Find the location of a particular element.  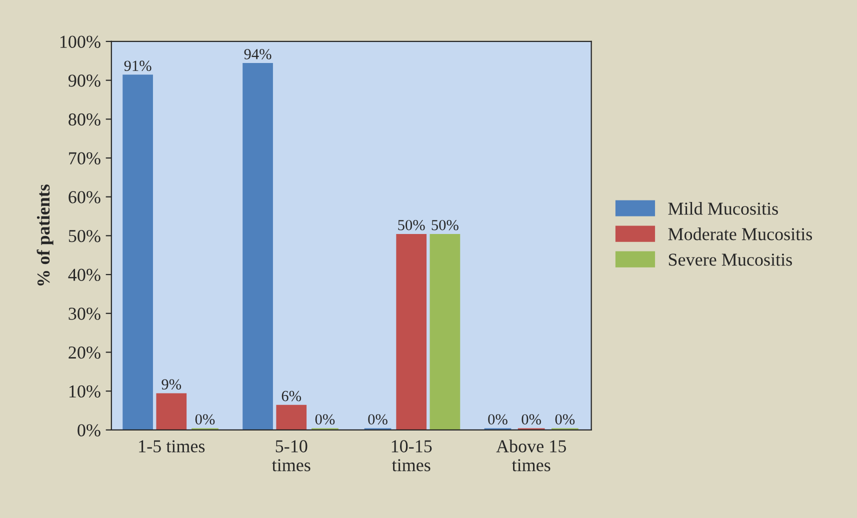

x-tick-label: 10-15 times is located at coordinates (412, 456).